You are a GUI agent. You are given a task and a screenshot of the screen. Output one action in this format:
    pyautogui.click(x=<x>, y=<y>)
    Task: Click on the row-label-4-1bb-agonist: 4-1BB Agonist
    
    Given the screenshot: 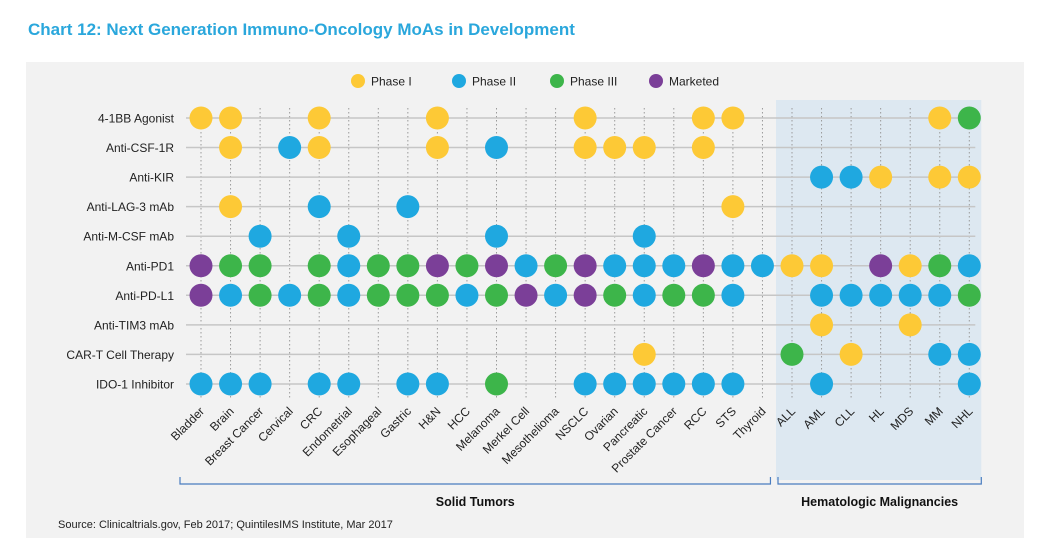 What is the action you would take?
    pyautogui.click(x=136, y=119)
    